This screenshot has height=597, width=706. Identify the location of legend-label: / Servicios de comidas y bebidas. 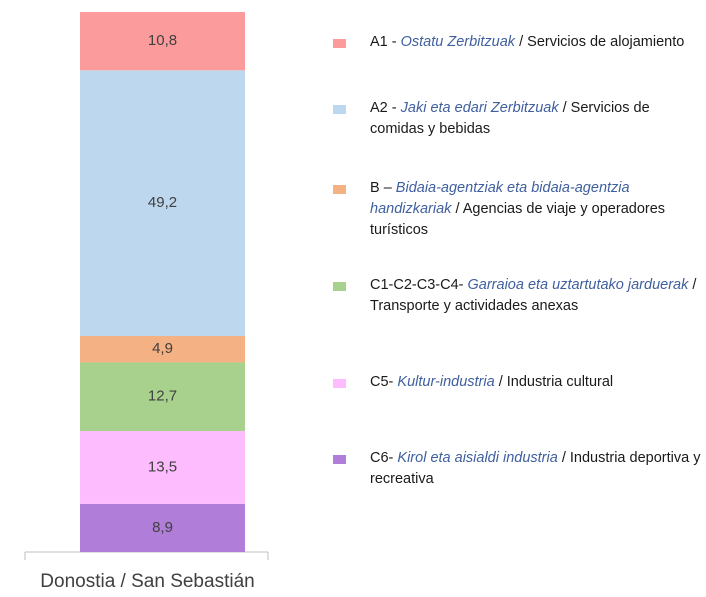
(510, 118).